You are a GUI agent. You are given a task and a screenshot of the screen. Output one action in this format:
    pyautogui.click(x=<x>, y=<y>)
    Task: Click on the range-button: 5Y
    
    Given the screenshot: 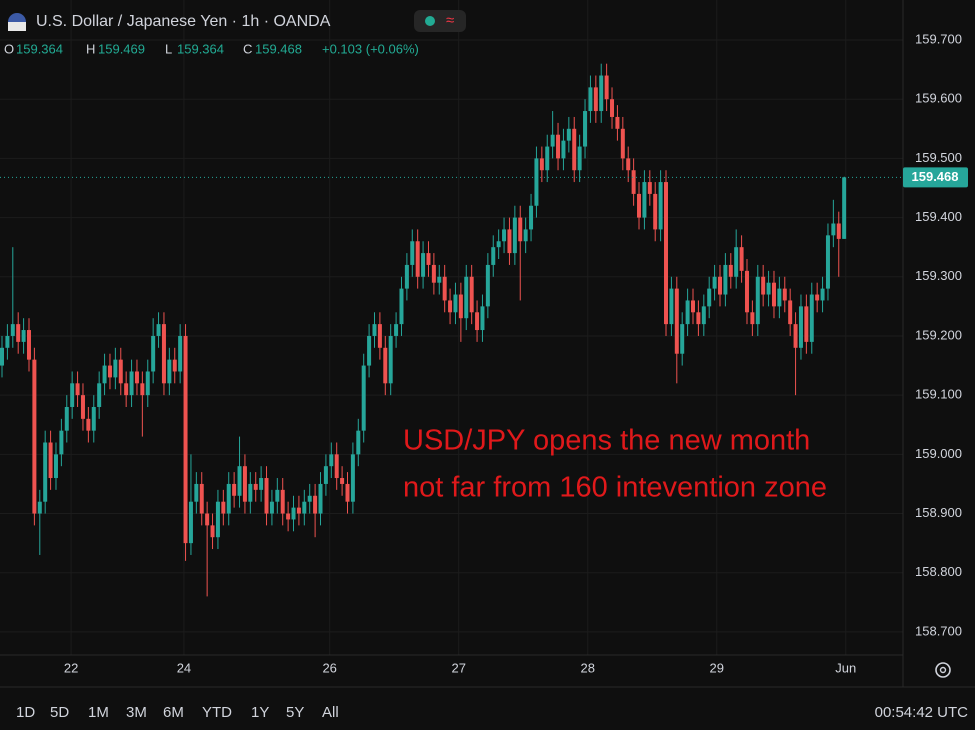 What is the action you would take?
    pyautogui.click(x=295, y=712)
    